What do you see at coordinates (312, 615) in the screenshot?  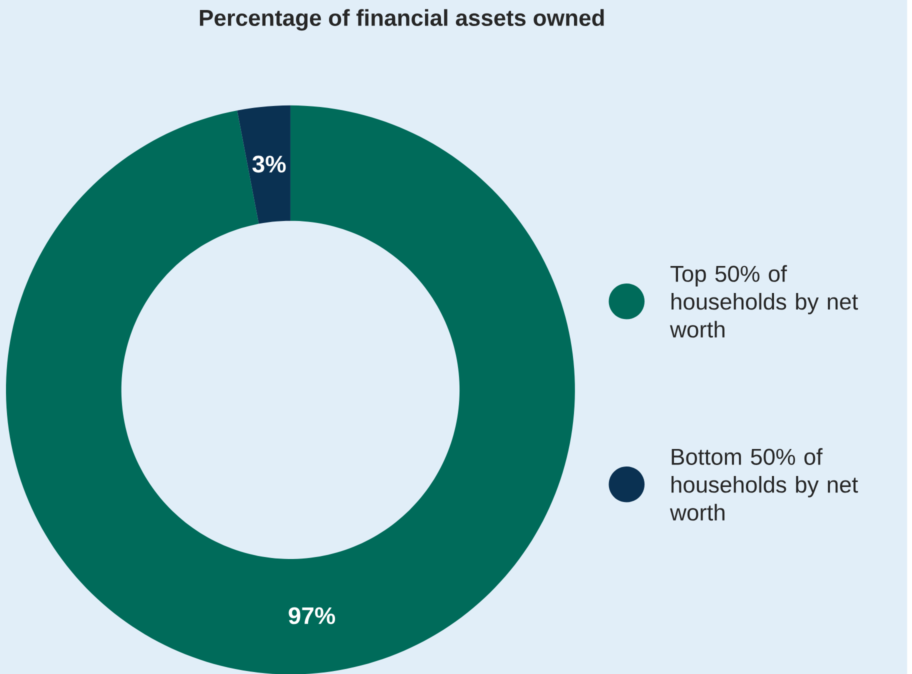 I see `data-label: 97%` at bounding box center [312, 615].